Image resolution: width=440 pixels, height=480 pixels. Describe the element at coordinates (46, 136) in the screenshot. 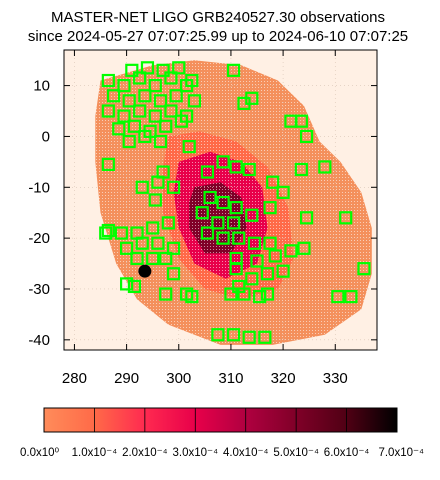

I see `y-tick-label: 0` at that location.